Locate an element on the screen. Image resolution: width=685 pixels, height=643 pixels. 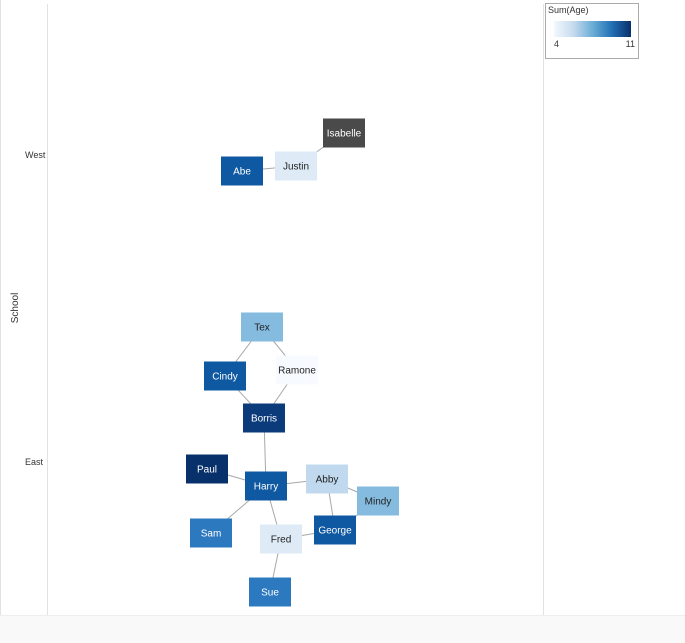
node-ramone: Ramone is located at coordinates (297, 370).